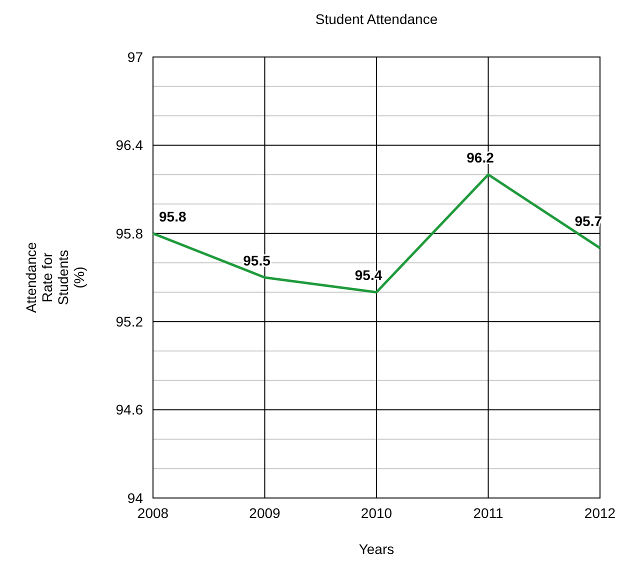 This screenshot has width=637, height=565. What do you see at coordinates (153, 513) in the screenshot?
I see `x-tick-label: 2008` at bounding box center [153, 513].